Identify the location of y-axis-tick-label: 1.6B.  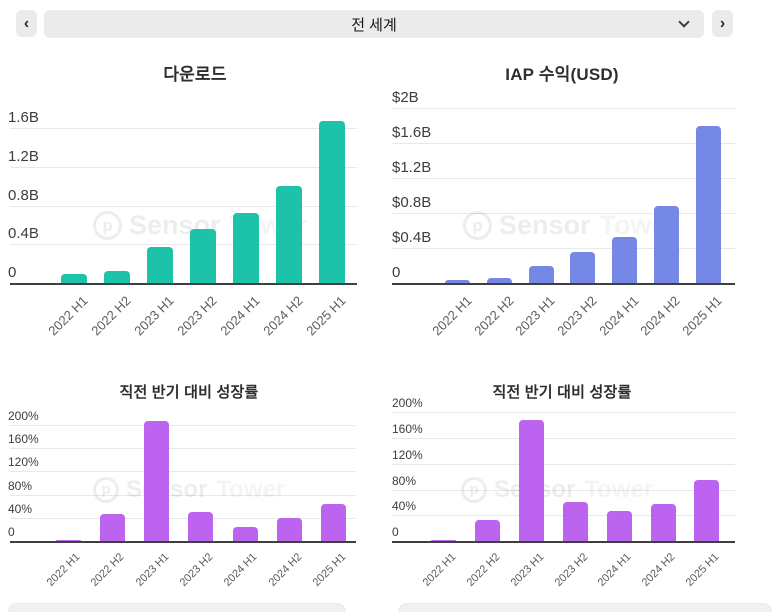
(23, 118).